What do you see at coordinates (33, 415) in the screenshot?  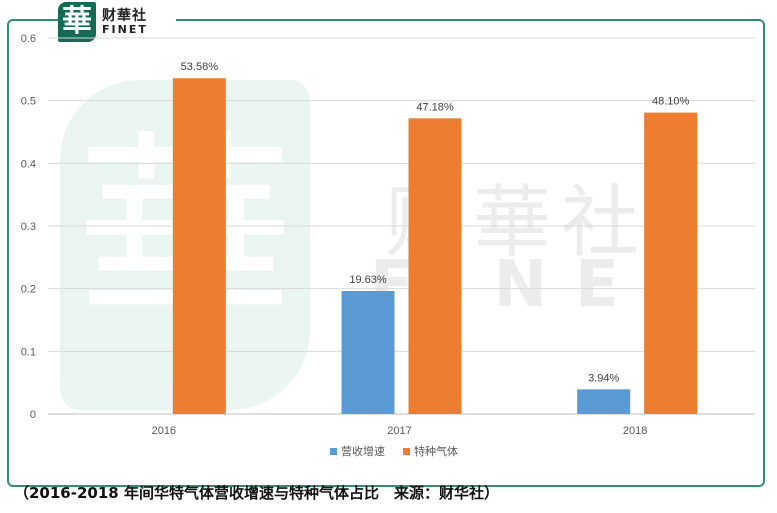 I see `y-tick-label: 0` at bounding box center [33, 415].